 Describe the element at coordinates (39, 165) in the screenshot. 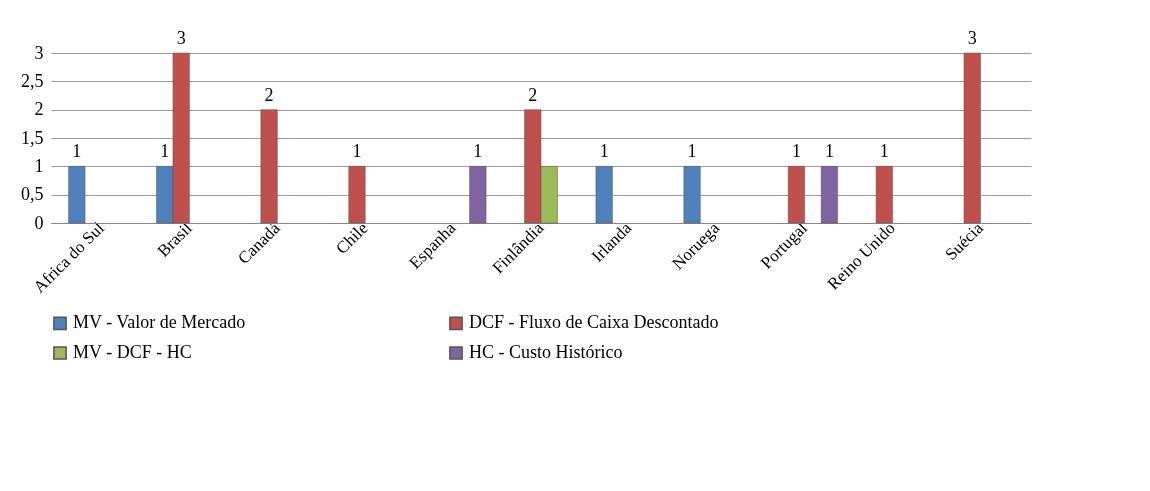

I see `y-tick-label: 1` at that location.